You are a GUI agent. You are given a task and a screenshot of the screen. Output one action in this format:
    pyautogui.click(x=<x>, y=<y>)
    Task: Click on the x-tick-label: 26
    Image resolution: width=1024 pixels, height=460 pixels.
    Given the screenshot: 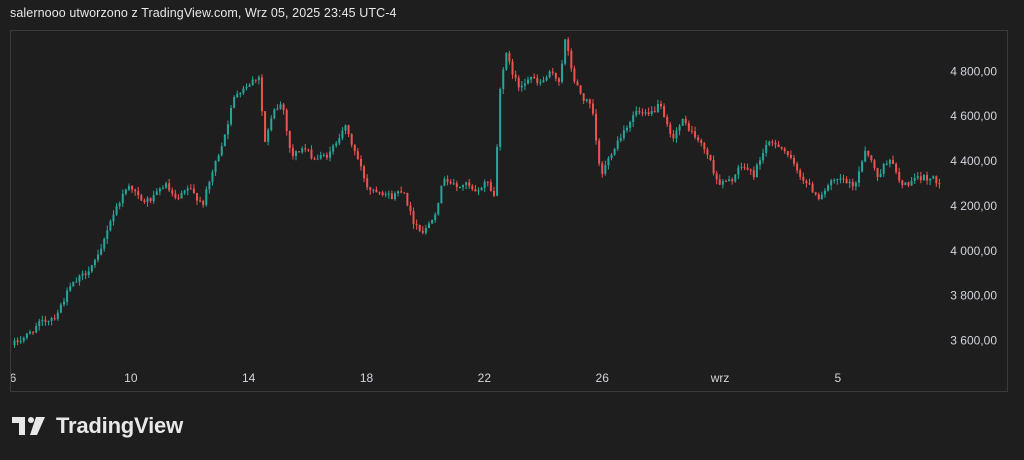 What is the action you would take?
    pyautogui.click(x=603, y=378)
    